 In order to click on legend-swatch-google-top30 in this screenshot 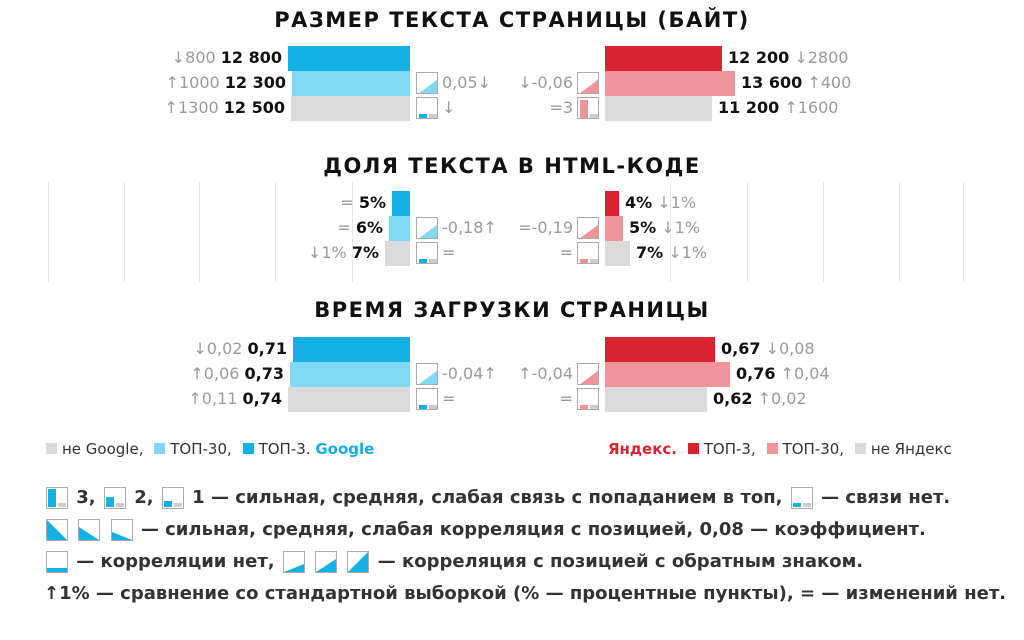, I will do `click(160, 448)`.